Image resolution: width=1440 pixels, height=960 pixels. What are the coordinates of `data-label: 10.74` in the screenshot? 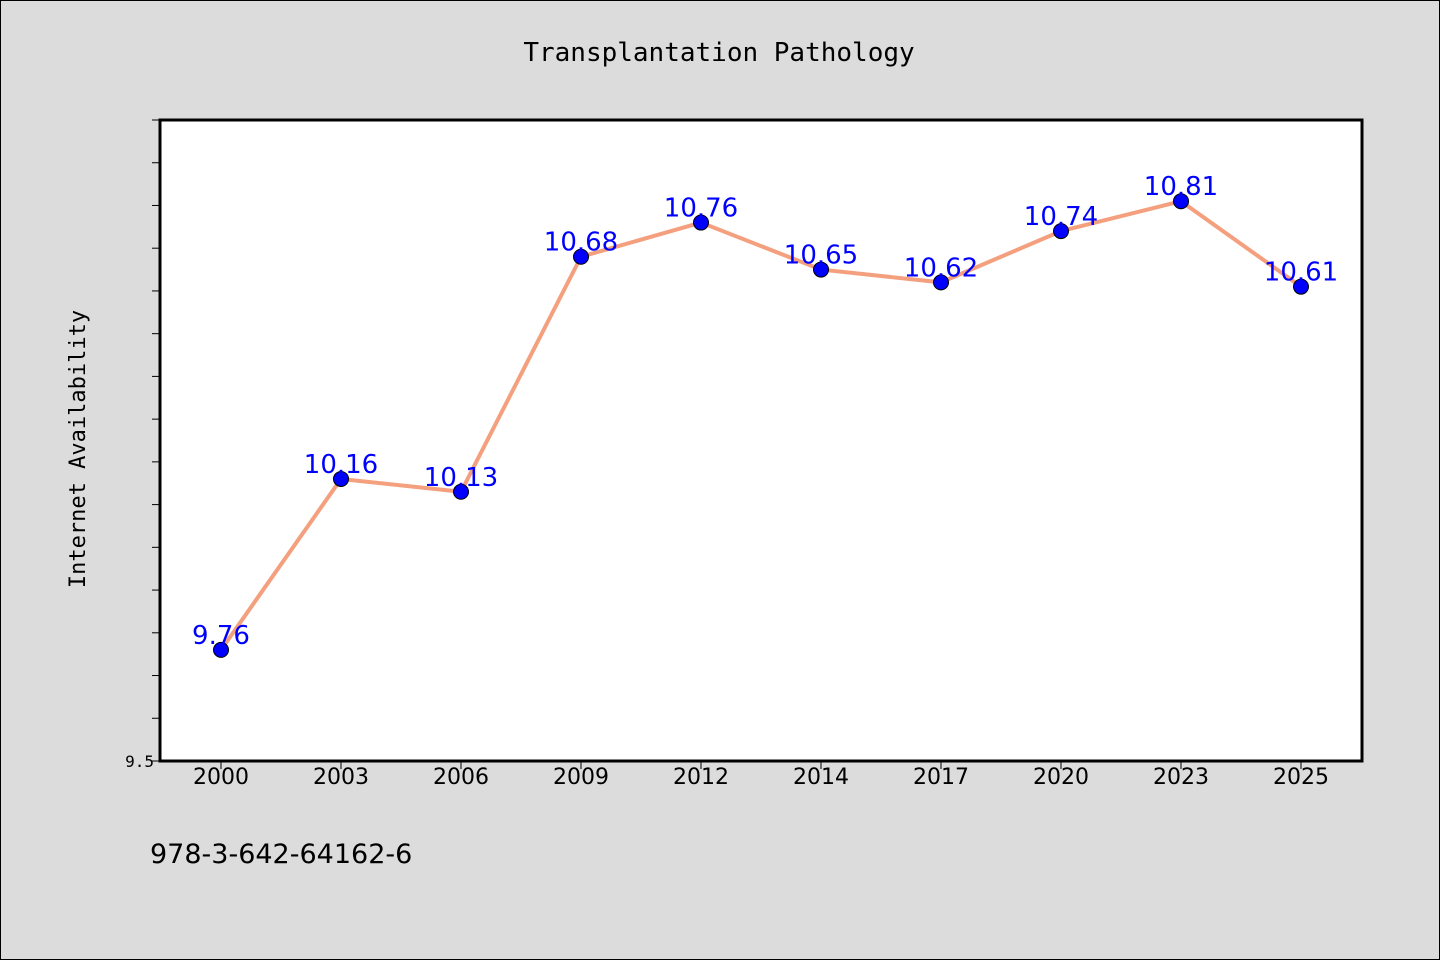 It's located at (1061, 217).